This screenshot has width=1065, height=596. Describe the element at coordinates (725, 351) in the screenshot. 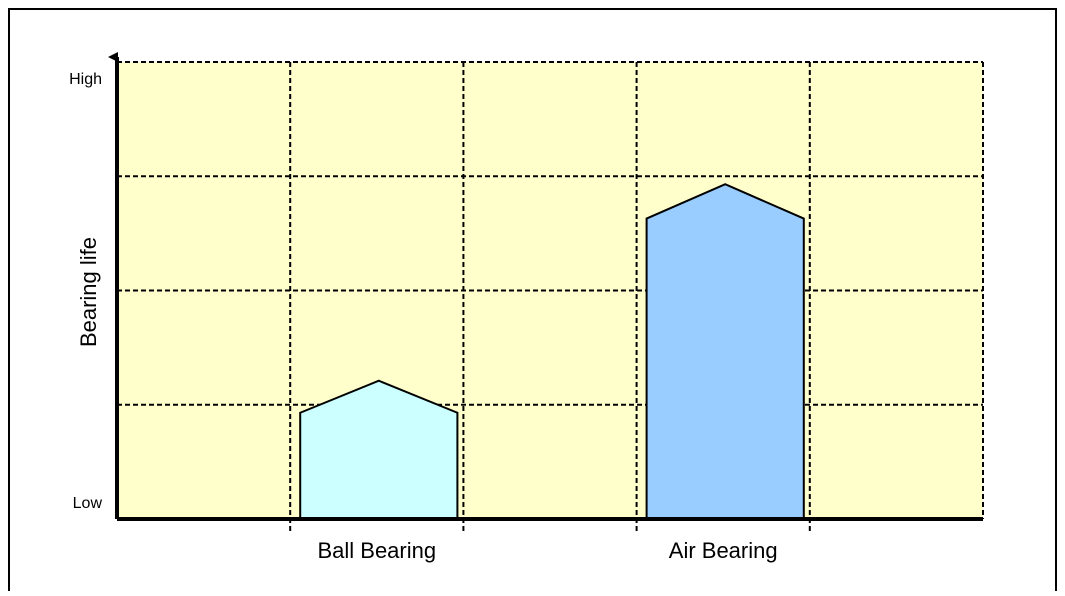

I see `bar-air-bearing` at that location.